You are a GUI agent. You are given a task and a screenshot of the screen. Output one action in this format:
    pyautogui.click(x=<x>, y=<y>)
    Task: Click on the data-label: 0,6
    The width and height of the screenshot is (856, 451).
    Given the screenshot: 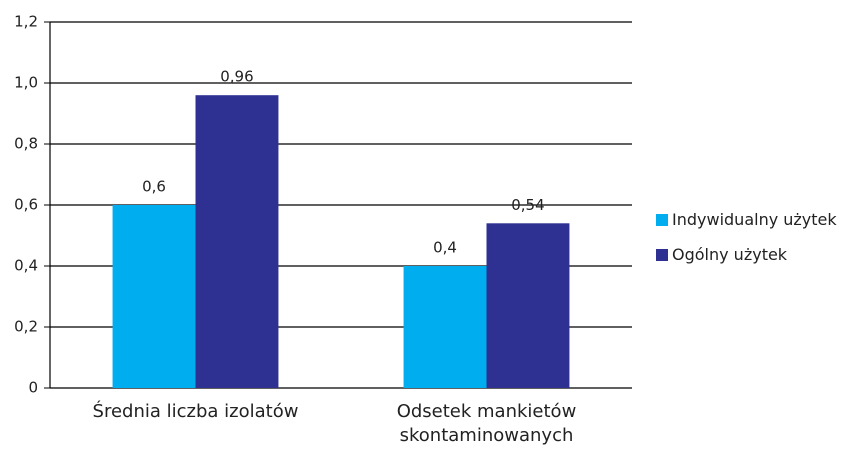 What is the action you would take?
    pyautogui.click(x=154, y=187)
    